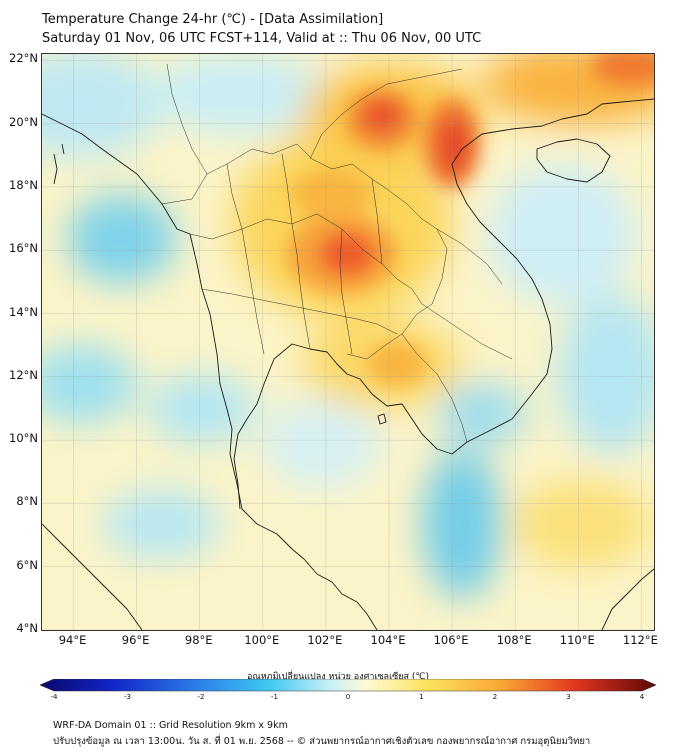  I want to click on colorbar, so click(348, 685).